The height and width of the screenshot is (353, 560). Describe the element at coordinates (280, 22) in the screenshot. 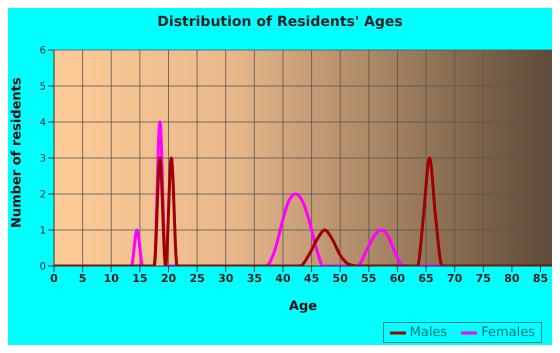

I see `chart-title: Distribution of Residents' Ages` at that location.